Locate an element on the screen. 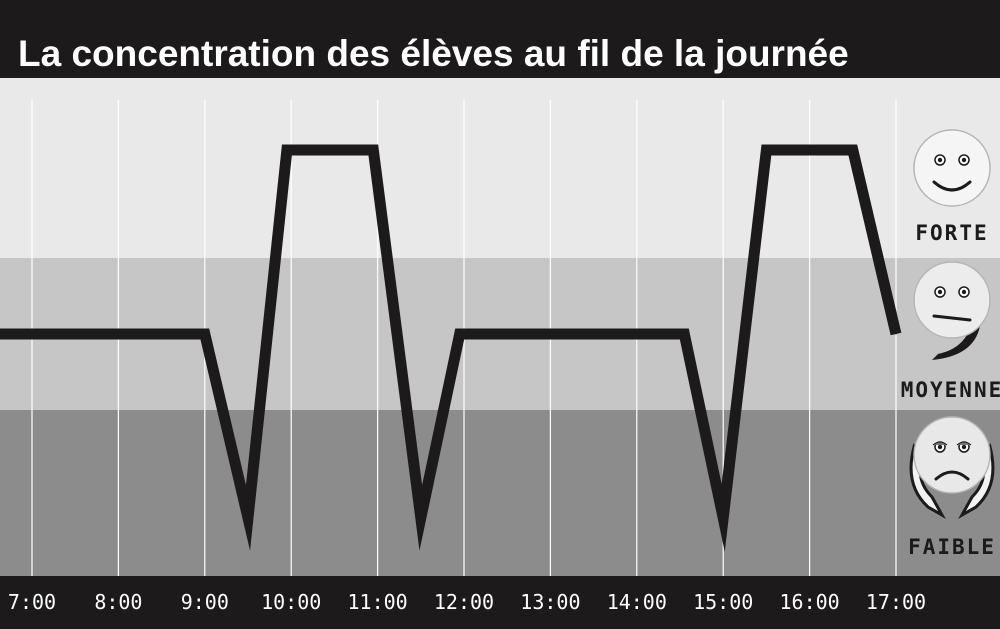 The height and width of the screenshot is (629, 1000). level-label-forte: FORTE is located at coordinates (951, 233).